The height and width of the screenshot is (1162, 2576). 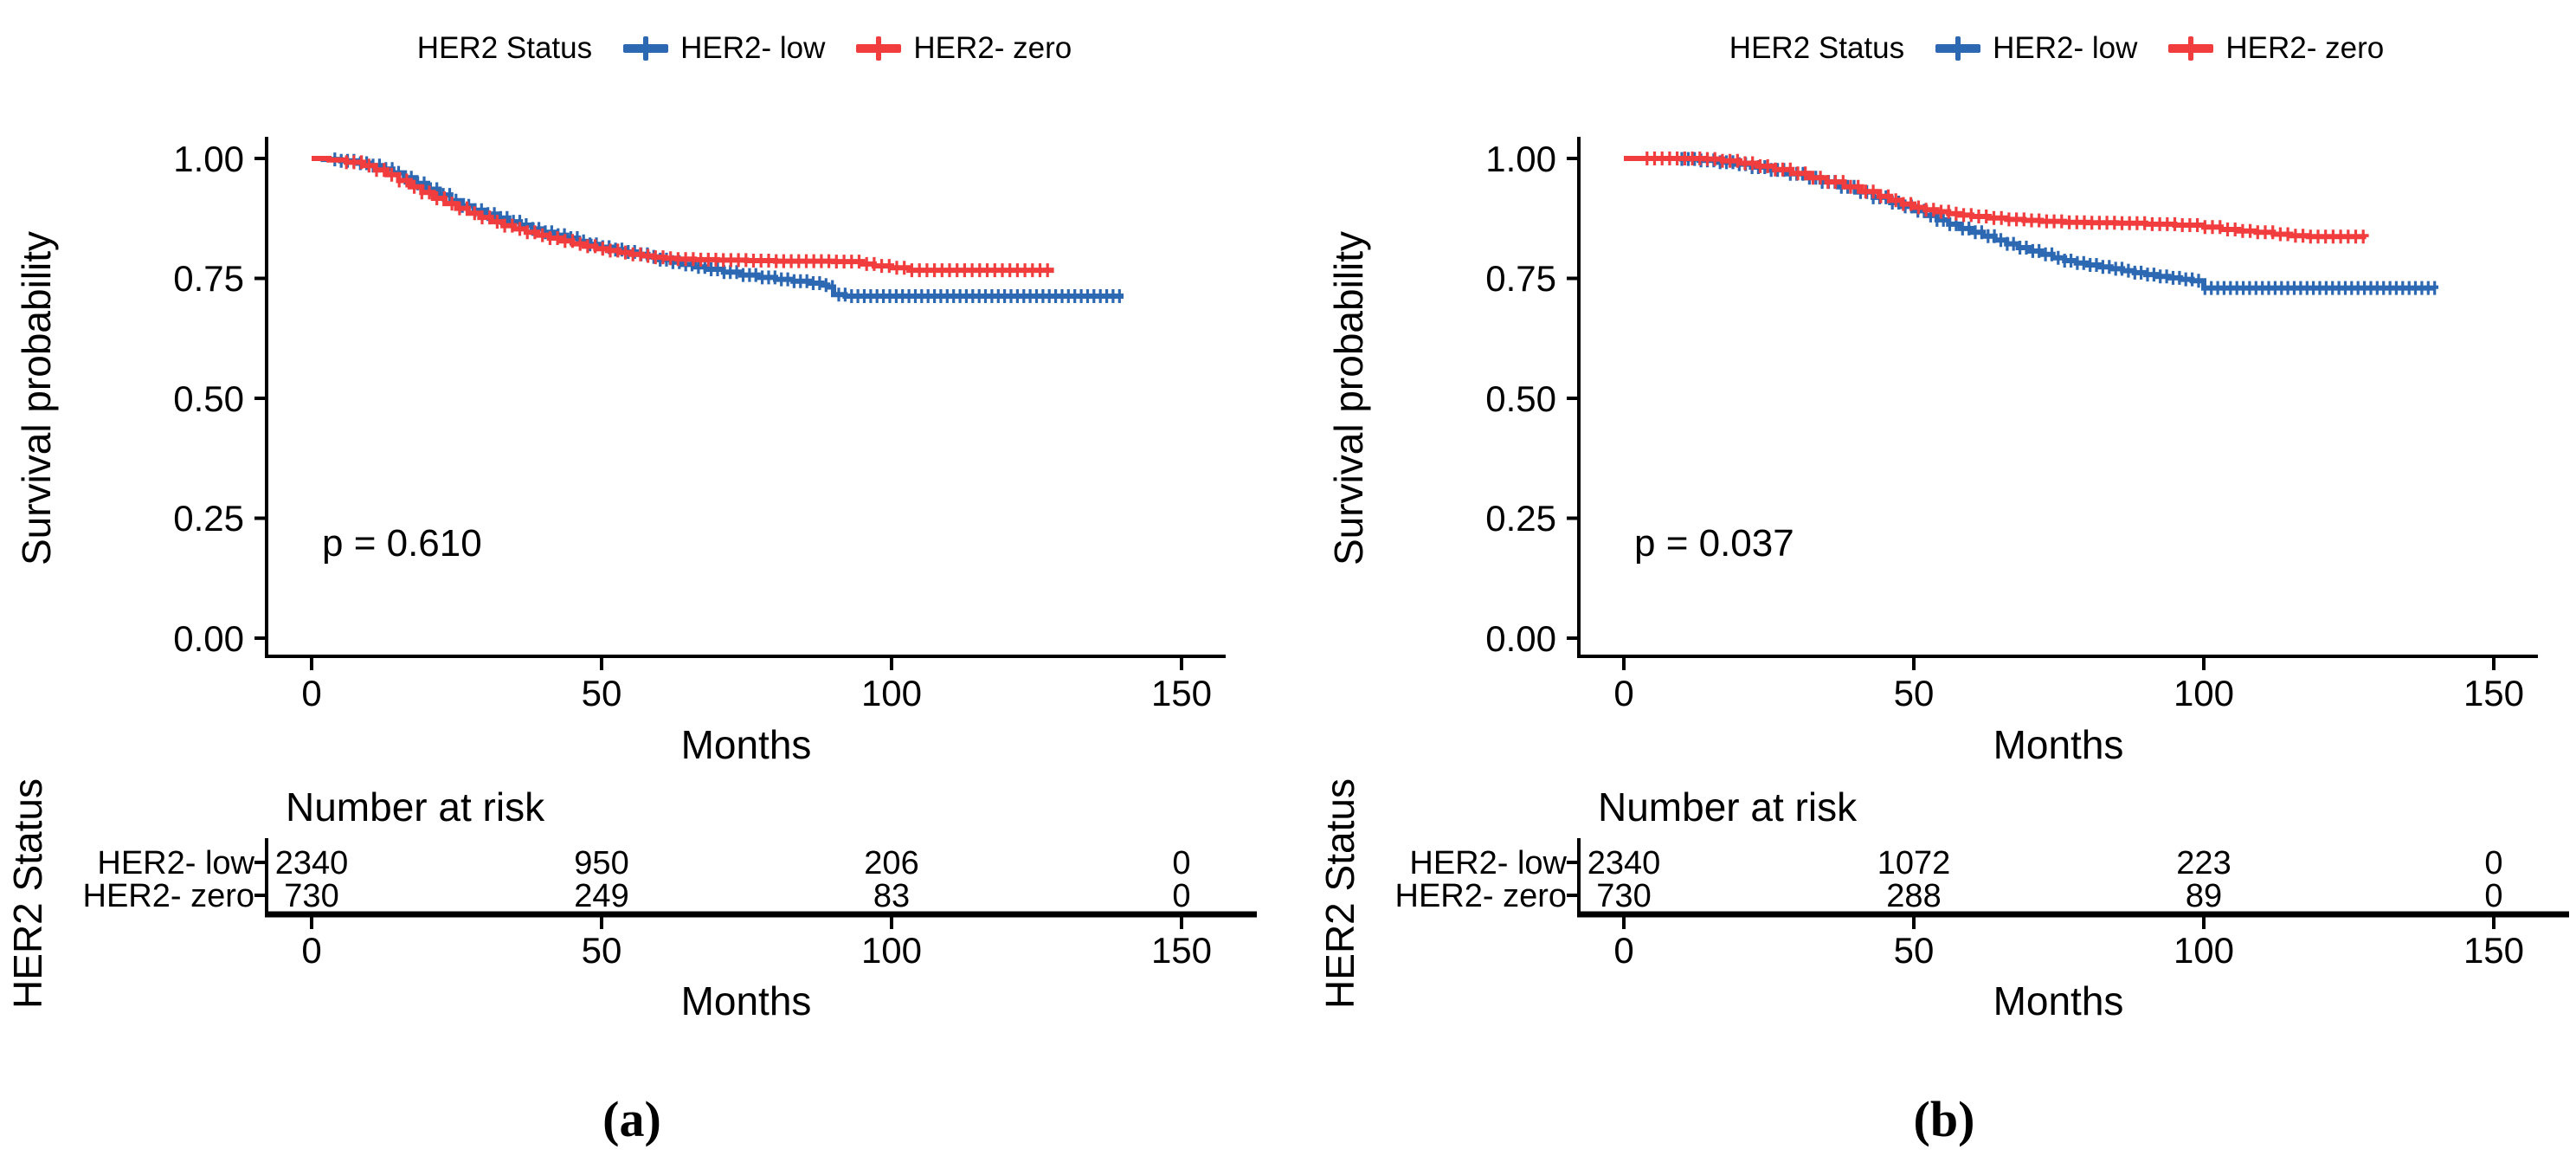 I want to click on risk-value: 223, so click(x=2203, y=863).